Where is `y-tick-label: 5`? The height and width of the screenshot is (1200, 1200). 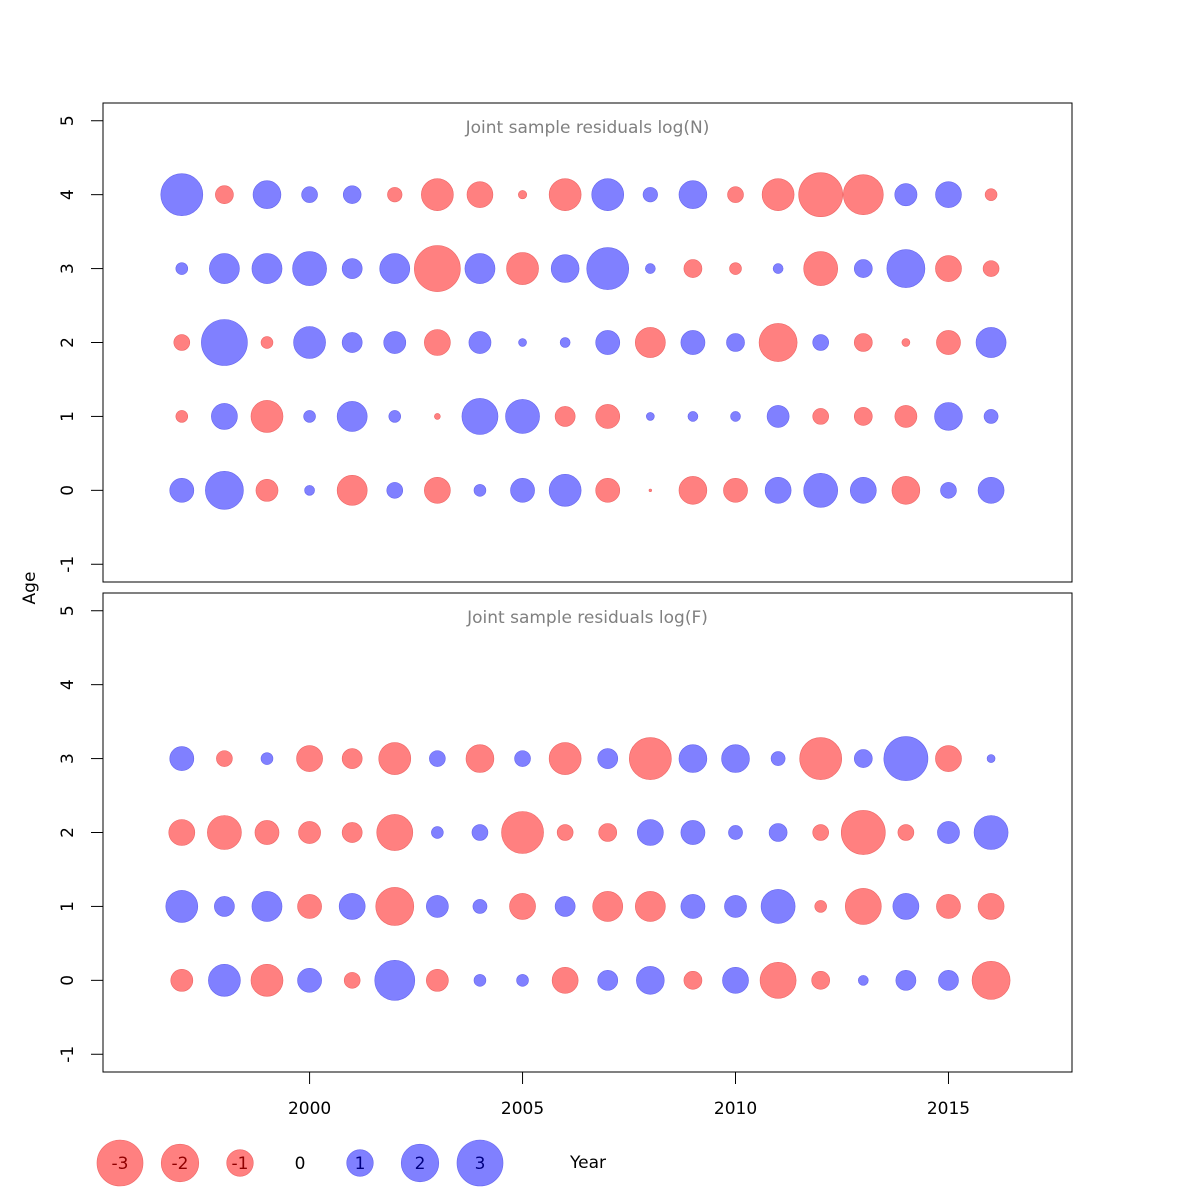 y-tick-label: 5 is located at coordinates (68, 610).